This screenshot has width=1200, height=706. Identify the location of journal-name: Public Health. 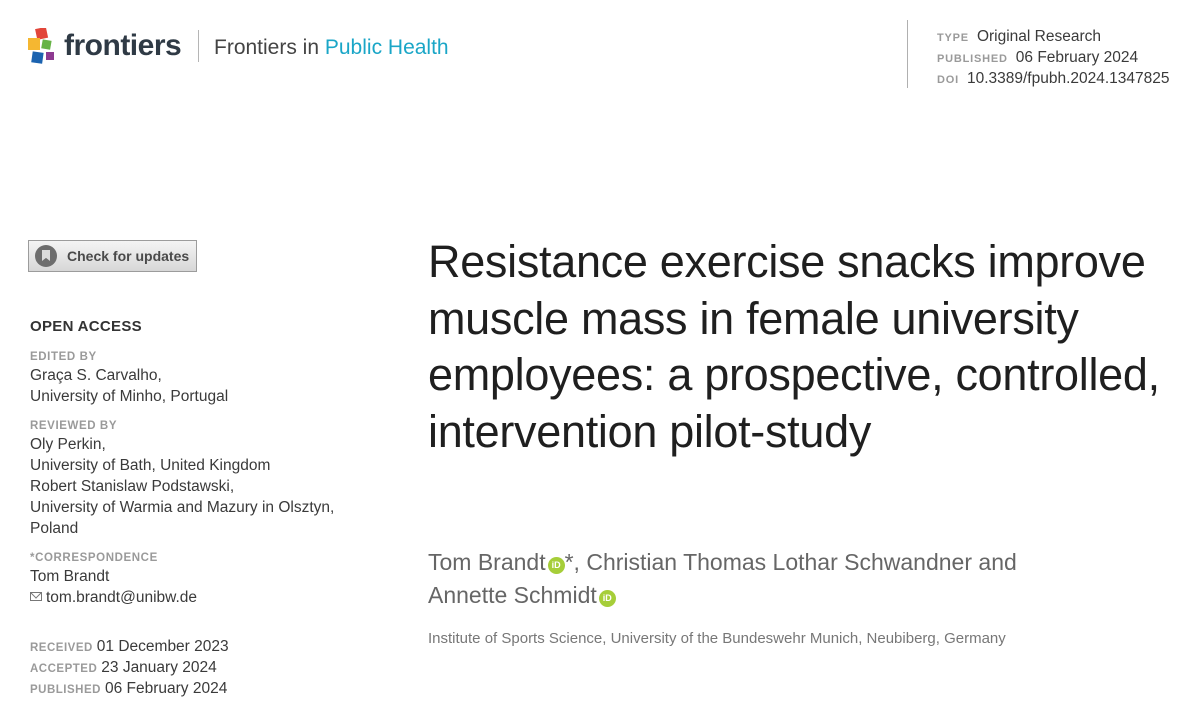
(386, 47).